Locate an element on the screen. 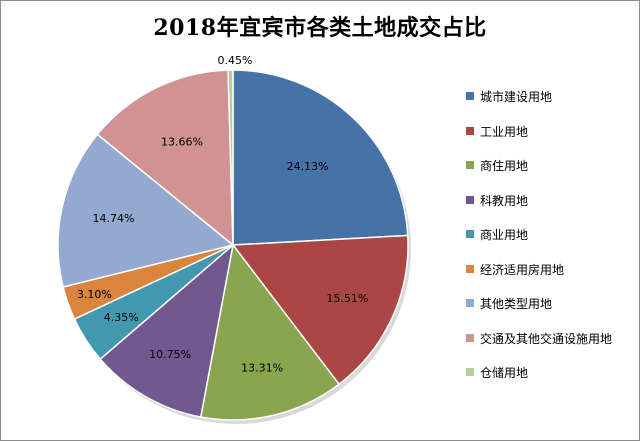 This screenshot has height=441, width=640. data-label-7: 14.74% is located at coordinates (114, 218).